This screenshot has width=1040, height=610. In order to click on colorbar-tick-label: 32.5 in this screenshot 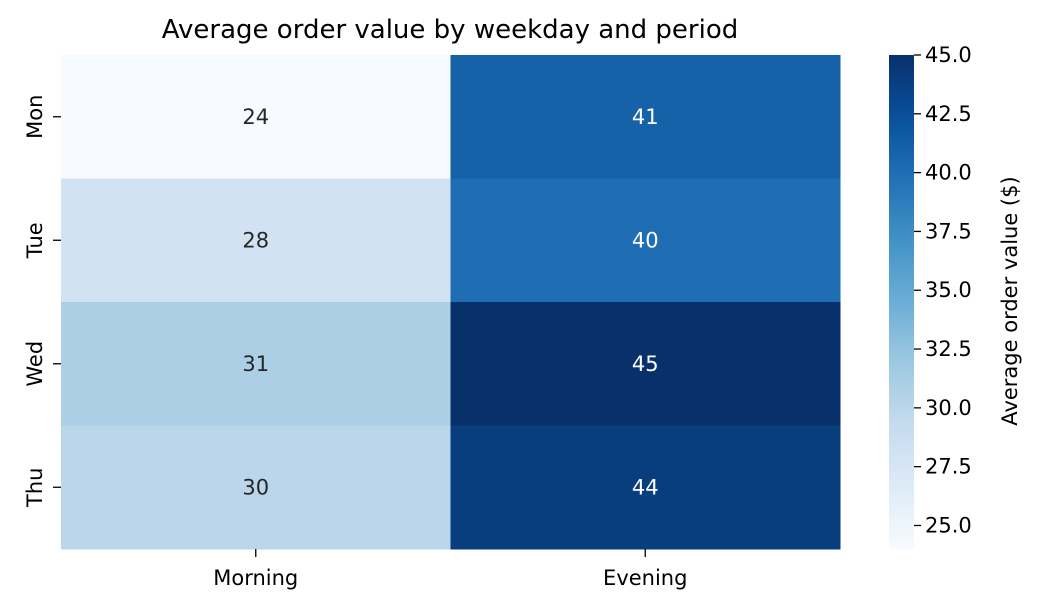, I will do `click(948, 349)`.